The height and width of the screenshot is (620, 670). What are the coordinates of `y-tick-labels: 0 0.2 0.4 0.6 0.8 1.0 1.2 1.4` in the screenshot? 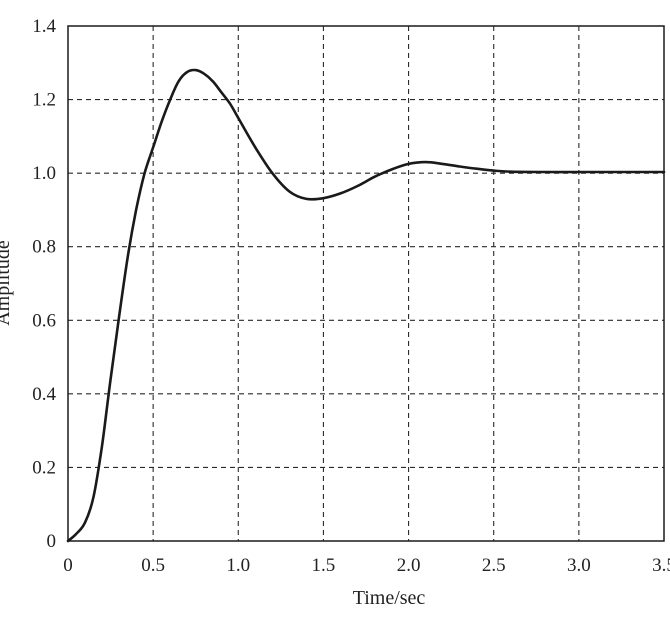 It's located at (44, 284).